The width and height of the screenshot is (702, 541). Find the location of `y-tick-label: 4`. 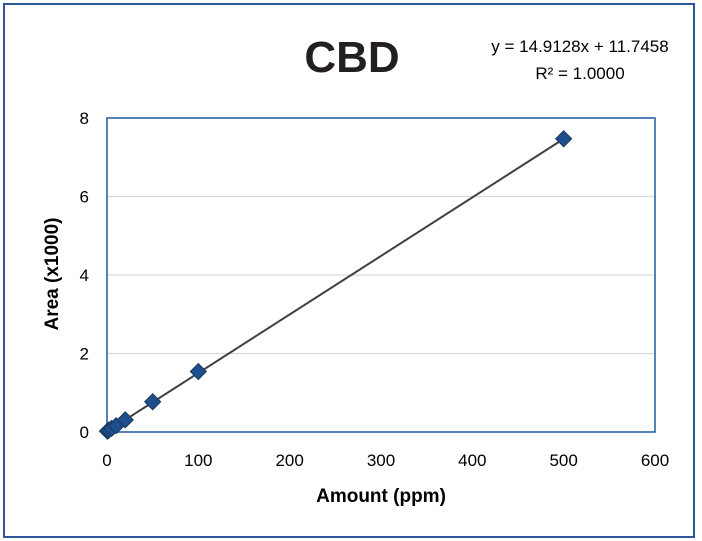

y-tick-label: 4 is located at coordinates (84, 275).